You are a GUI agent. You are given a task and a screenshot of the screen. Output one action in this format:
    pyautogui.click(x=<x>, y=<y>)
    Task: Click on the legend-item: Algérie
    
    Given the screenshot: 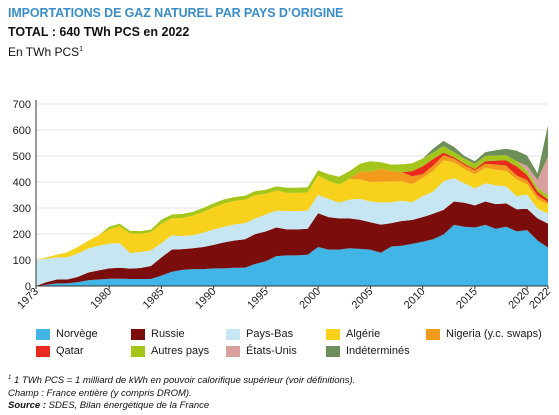 What is the action you would take?
    pyautogui.click(x=353, y=334)
    